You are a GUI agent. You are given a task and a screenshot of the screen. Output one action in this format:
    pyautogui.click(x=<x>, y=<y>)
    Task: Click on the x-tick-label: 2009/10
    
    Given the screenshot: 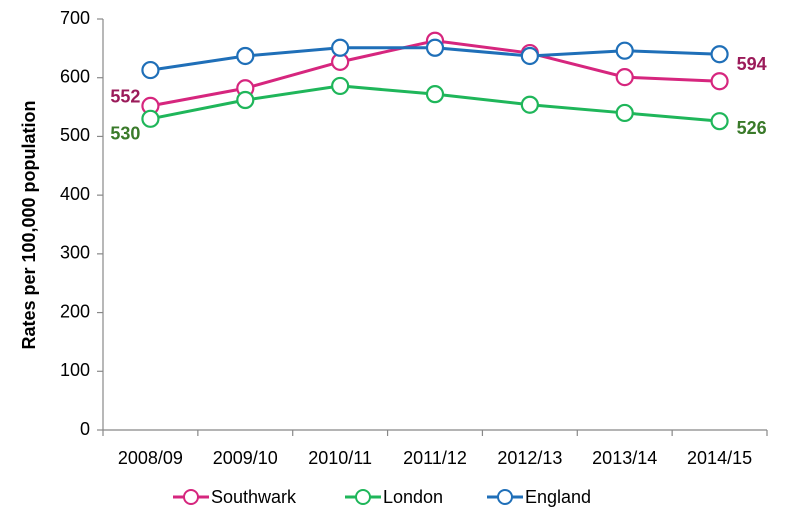 What is the action you would take?
    pyautogui.click(x=245, y=458)
    